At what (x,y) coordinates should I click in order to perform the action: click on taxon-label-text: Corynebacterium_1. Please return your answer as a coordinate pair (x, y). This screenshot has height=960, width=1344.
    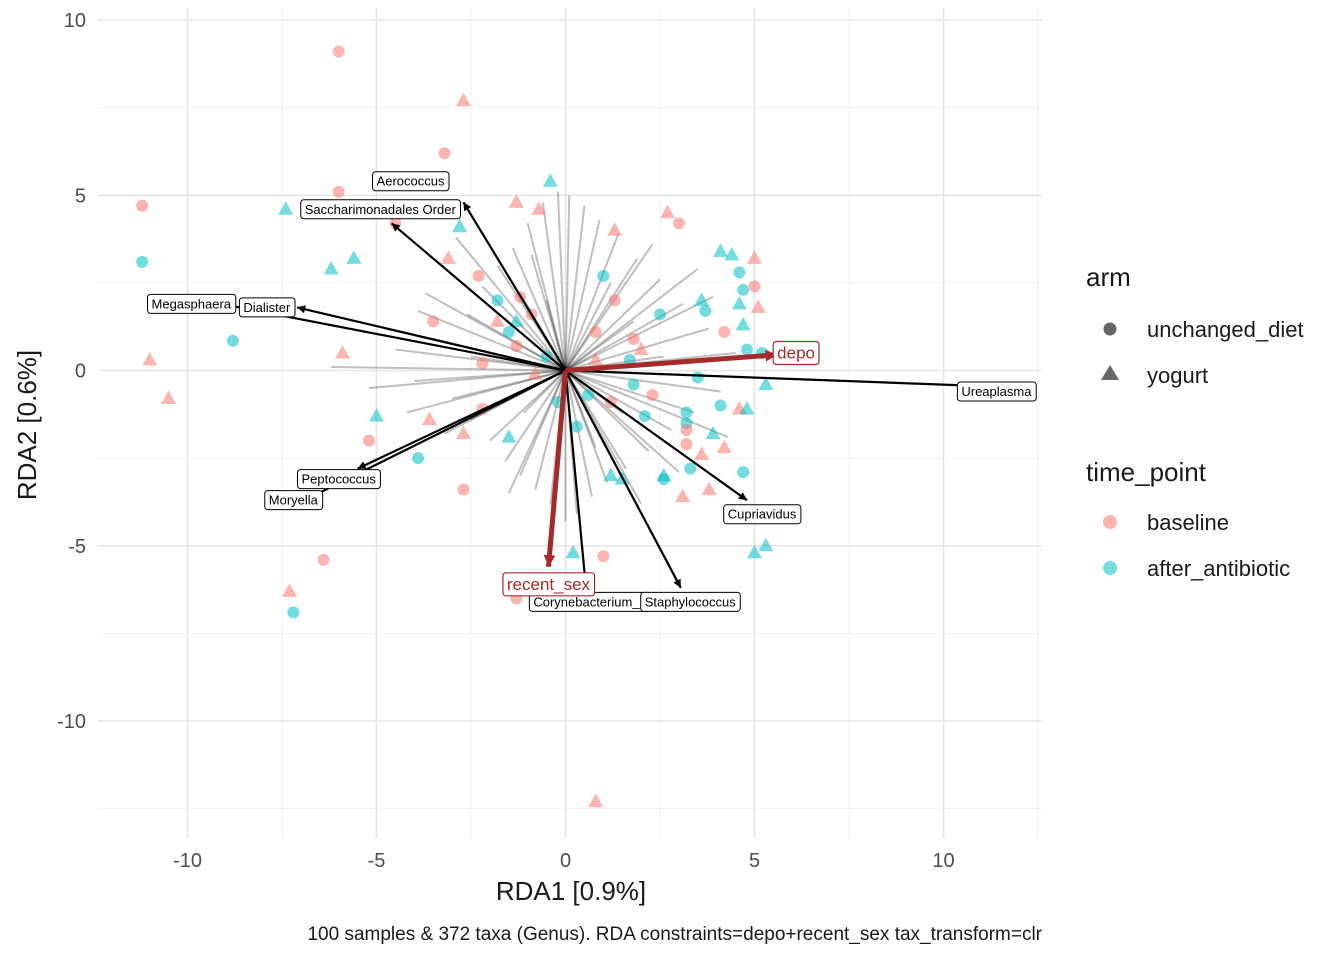
    Looking at the image, I should click on (589, 601).